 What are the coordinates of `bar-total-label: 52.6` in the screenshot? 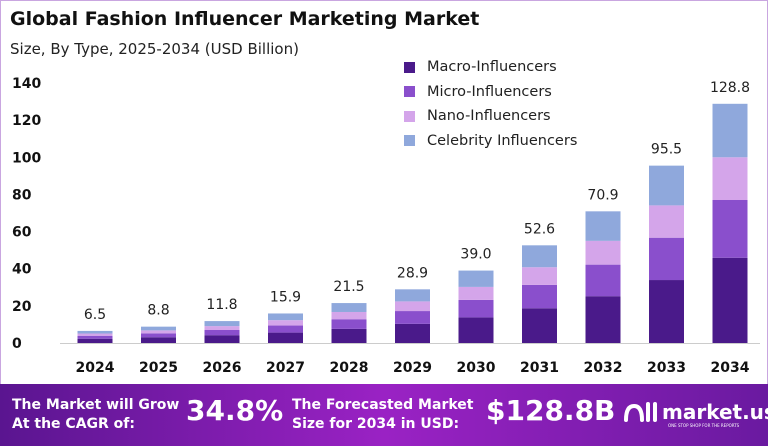 It's located at (539, 229).